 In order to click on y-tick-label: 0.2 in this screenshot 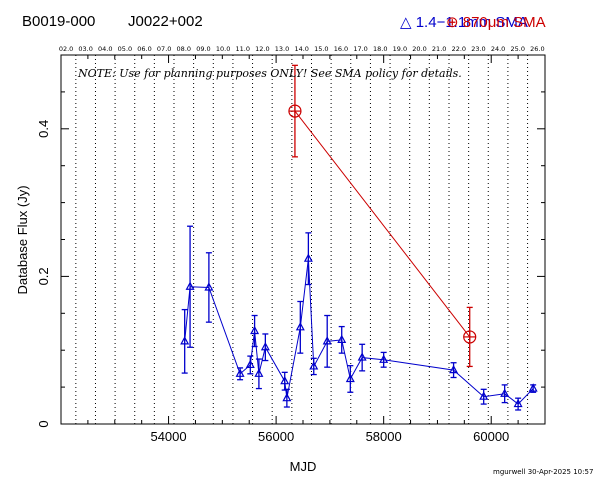, I will do `click(43, 276)`.